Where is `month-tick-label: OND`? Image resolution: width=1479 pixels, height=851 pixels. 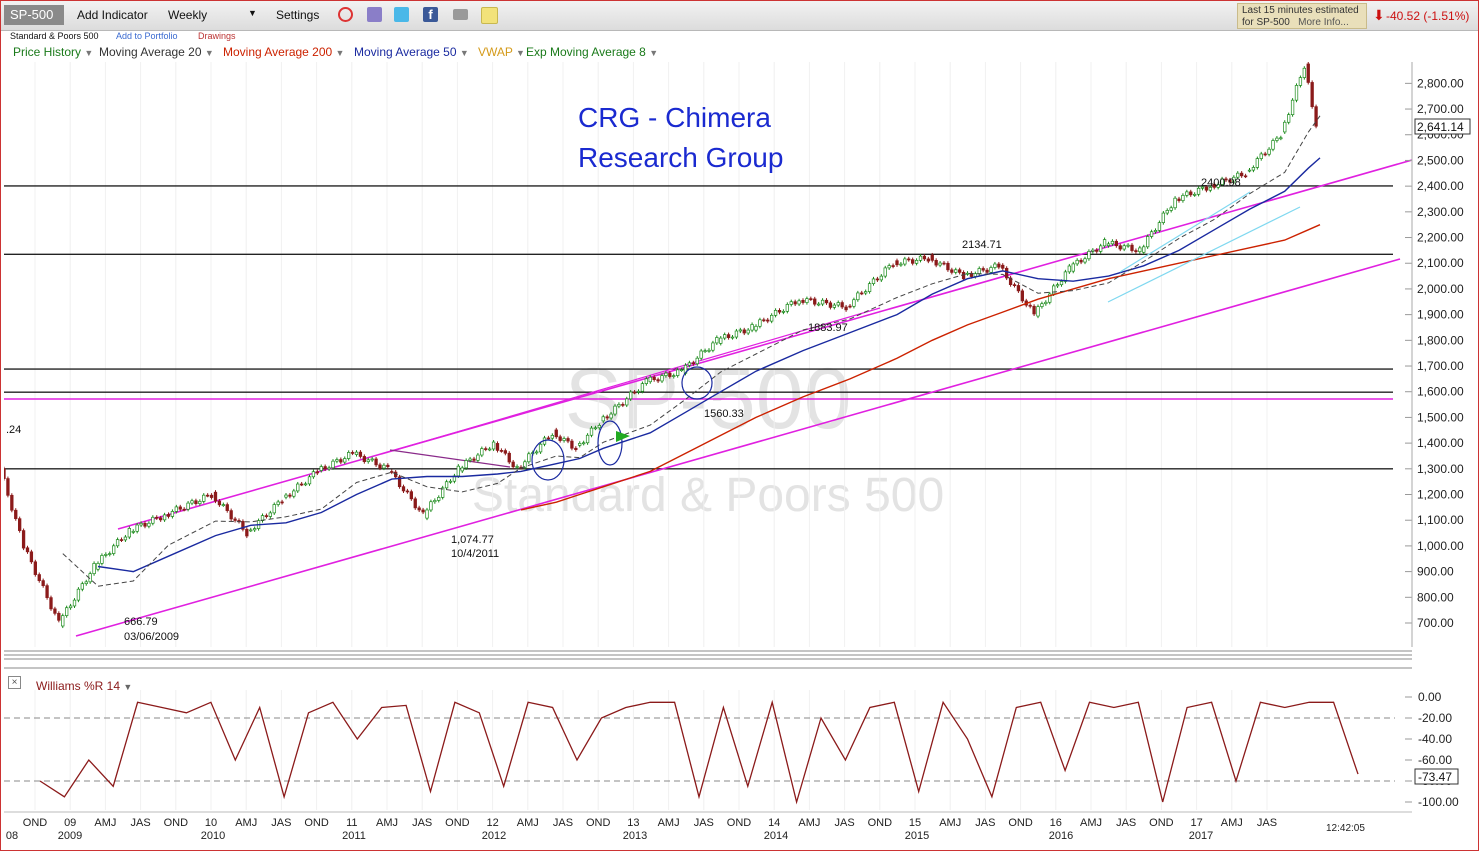 month-tick-label: OND is located at coordinates (1020, 823).